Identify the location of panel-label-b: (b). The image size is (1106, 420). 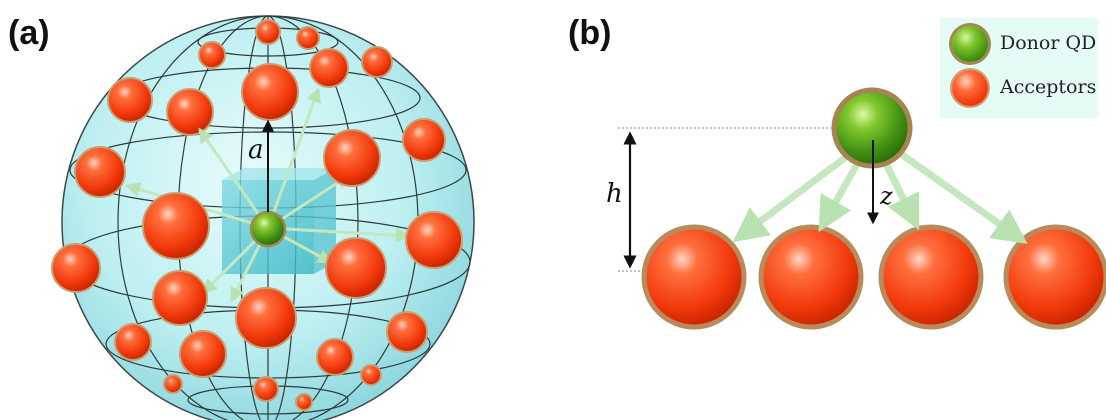
(590, 33).